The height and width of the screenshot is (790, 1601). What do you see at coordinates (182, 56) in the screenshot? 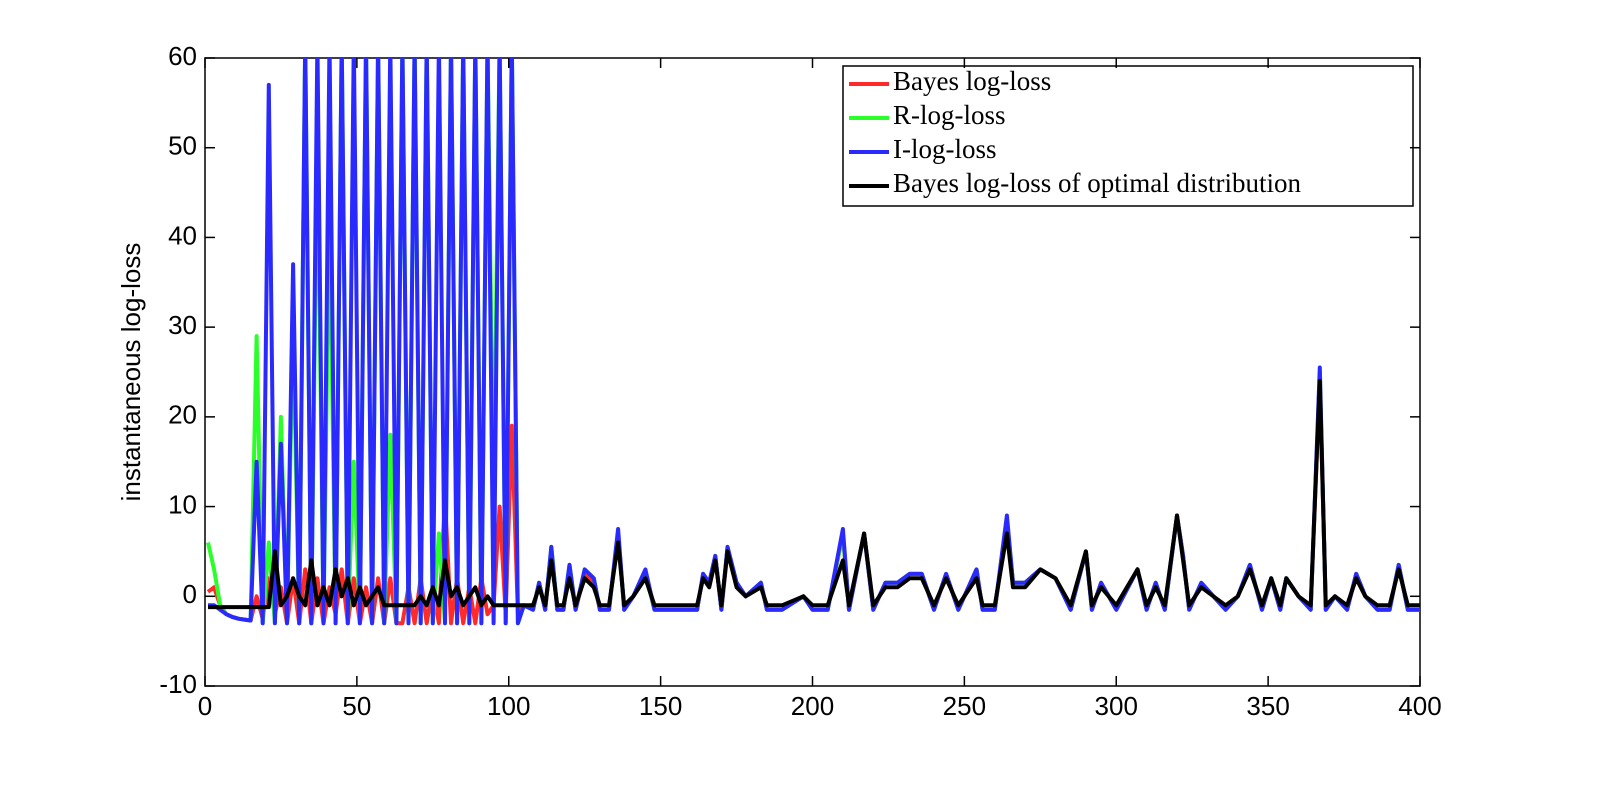
I see `y-tick-label: 60` at bounding box center [182, 56].